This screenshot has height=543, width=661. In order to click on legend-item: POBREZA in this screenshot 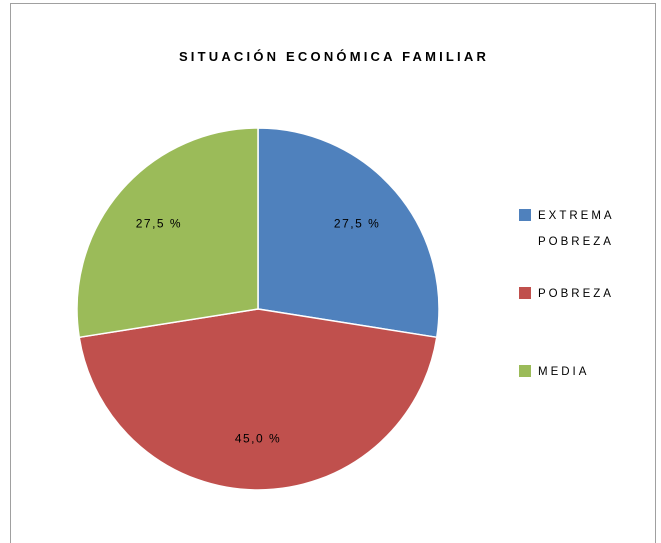, I will do `click(581, 294)`.